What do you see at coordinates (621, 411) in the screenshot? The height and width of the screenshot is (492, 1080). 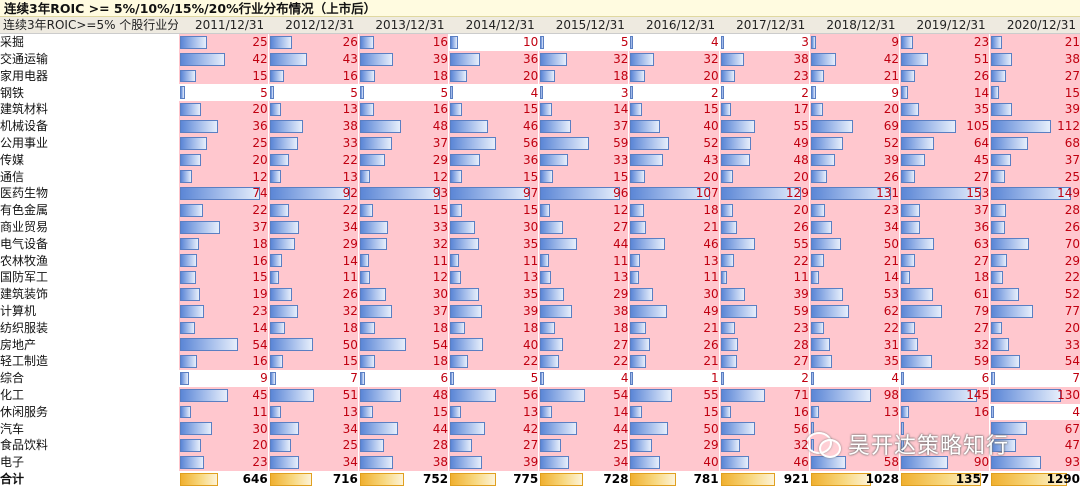 I see `cell-value: 14` at bounding box center [621, 411].